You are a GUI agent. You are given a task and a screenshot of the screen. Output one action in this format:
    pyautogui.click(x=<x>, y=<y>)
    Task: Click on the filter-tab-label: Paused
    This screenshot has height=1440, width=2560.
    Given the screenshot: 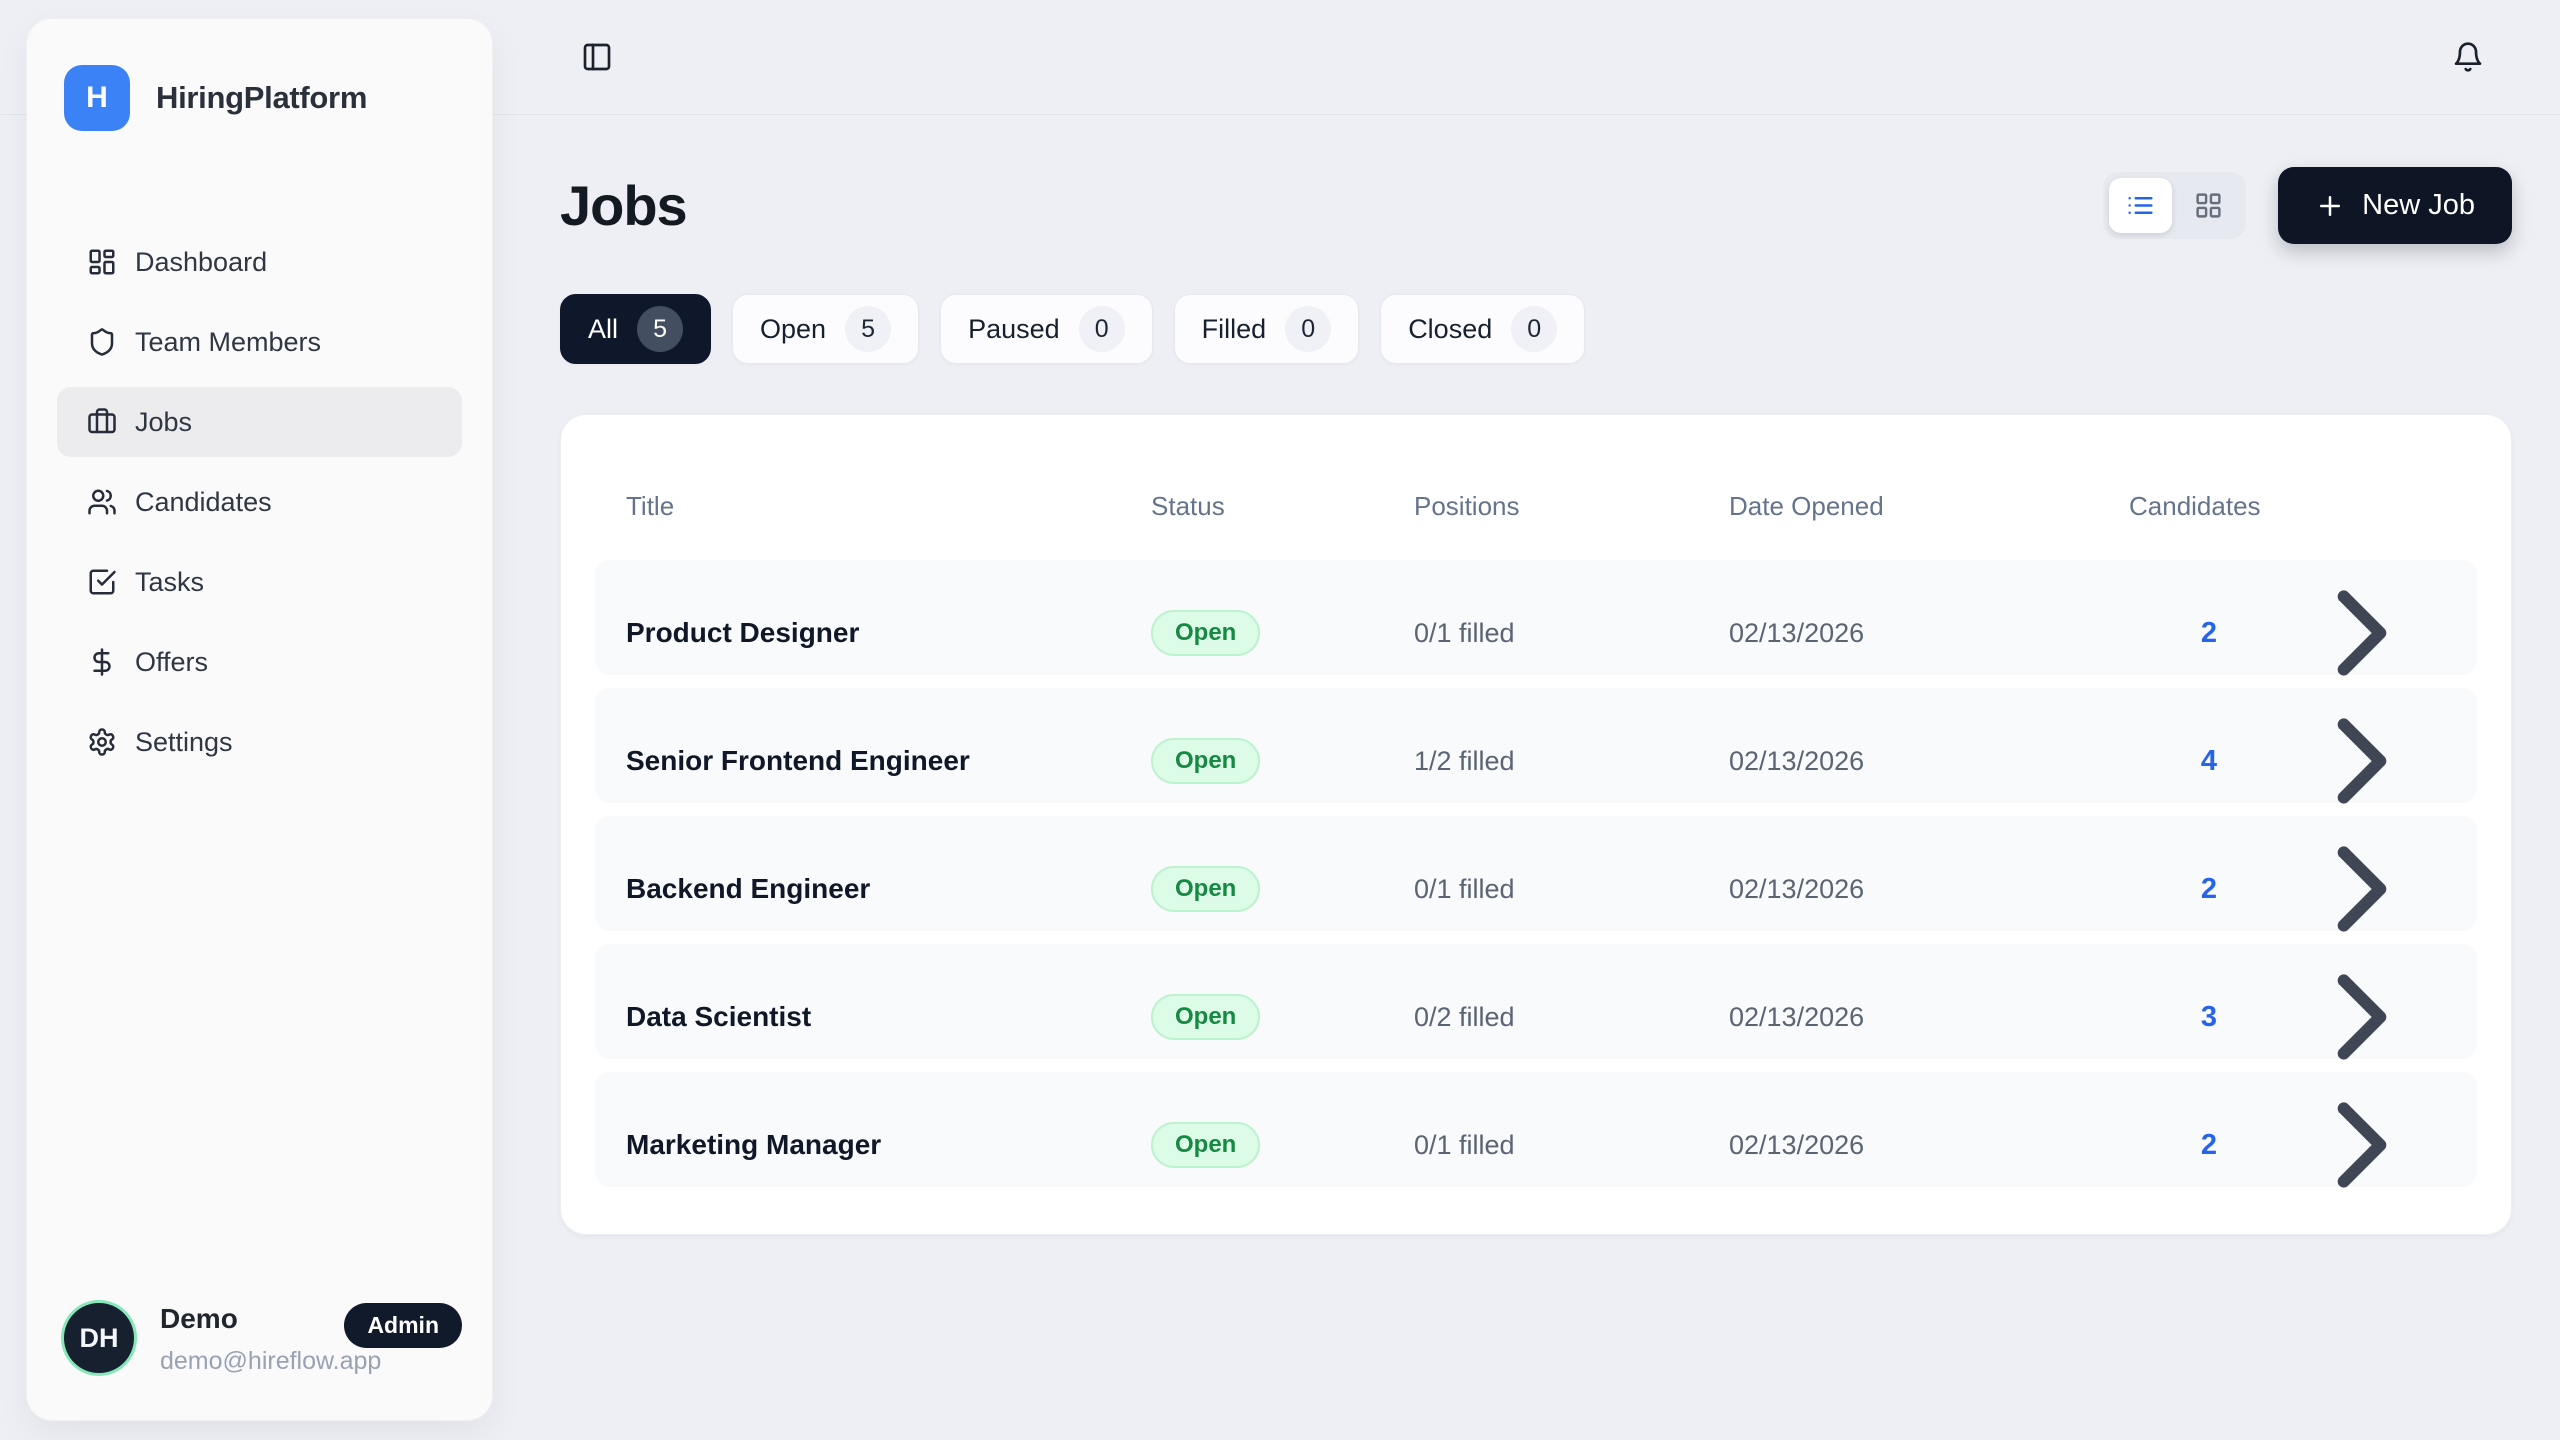 What is the action you would take?
    pyautogui.click(x=1014, y=328)
    